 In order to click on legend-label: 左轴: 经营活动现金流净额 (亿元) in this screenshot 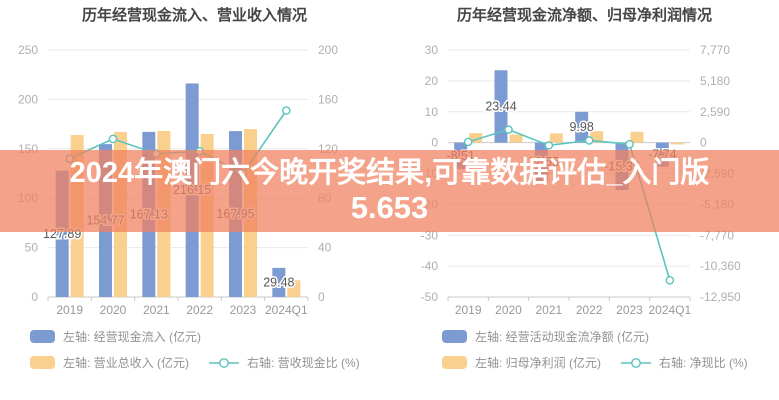, I will do `click(562, 337)`.